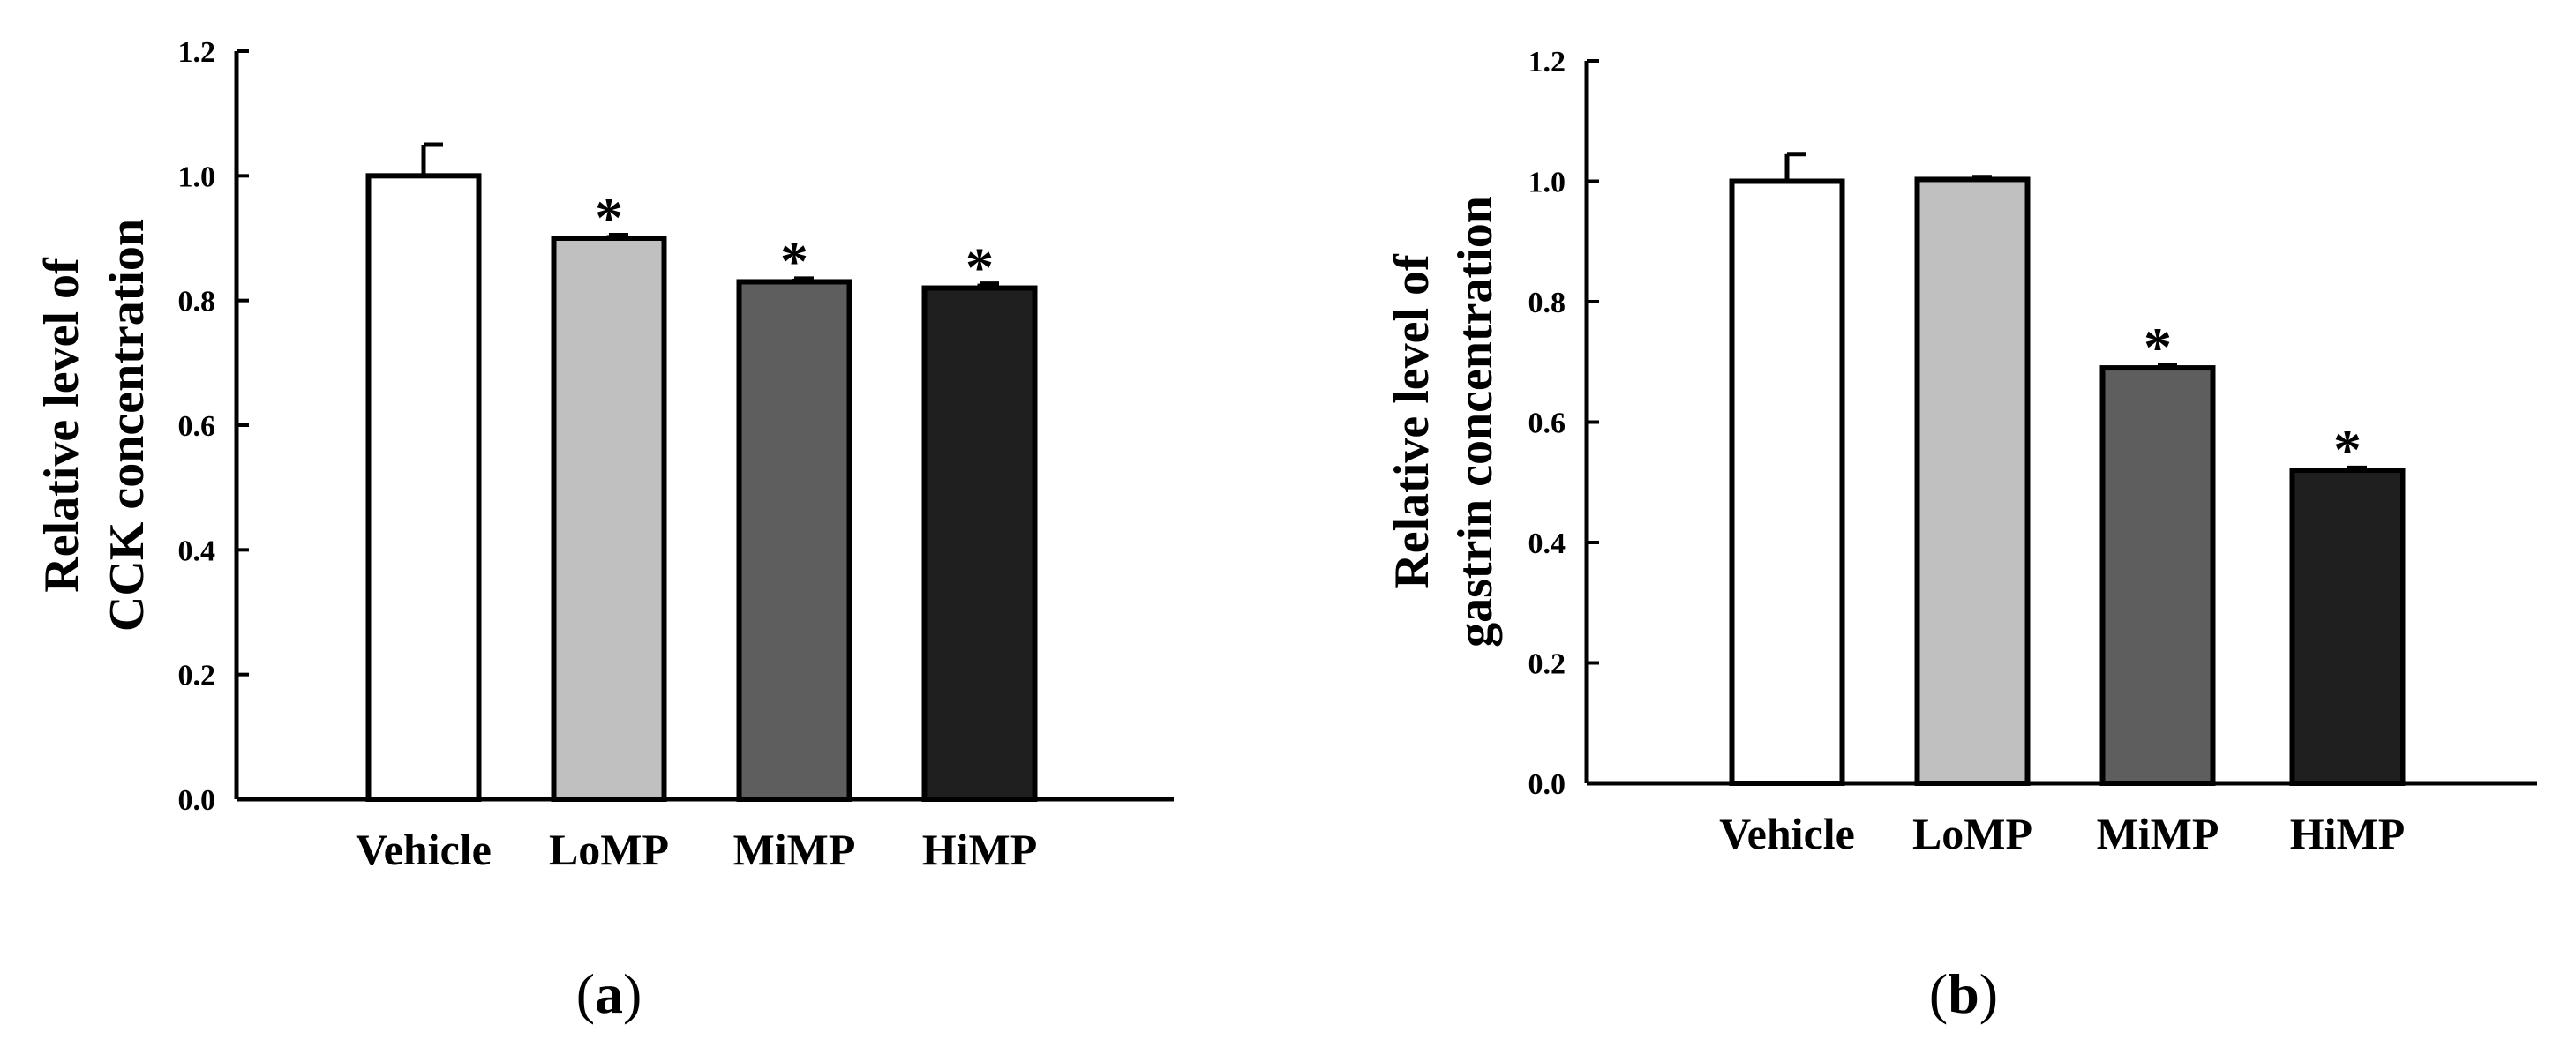 The height and width of the screenshot is (1040, 2576). I want to click on y-axis-label: gastrin concentration, so click(1475, 421).